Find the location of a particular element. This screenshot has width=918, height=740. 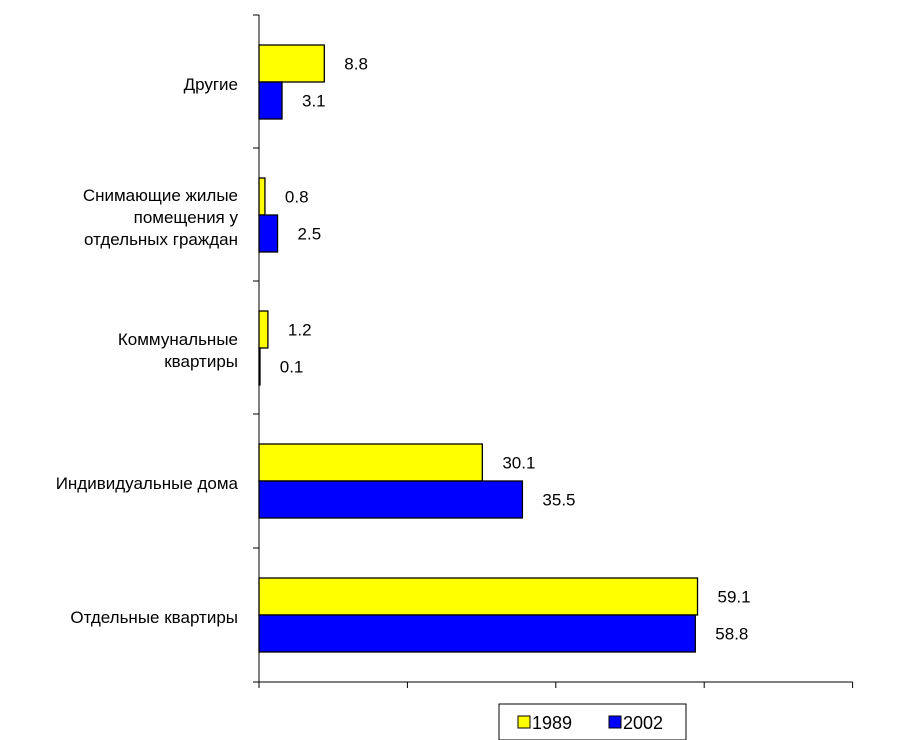

value-label-1989-4: 59.1 is located at coordinates (734, 597).